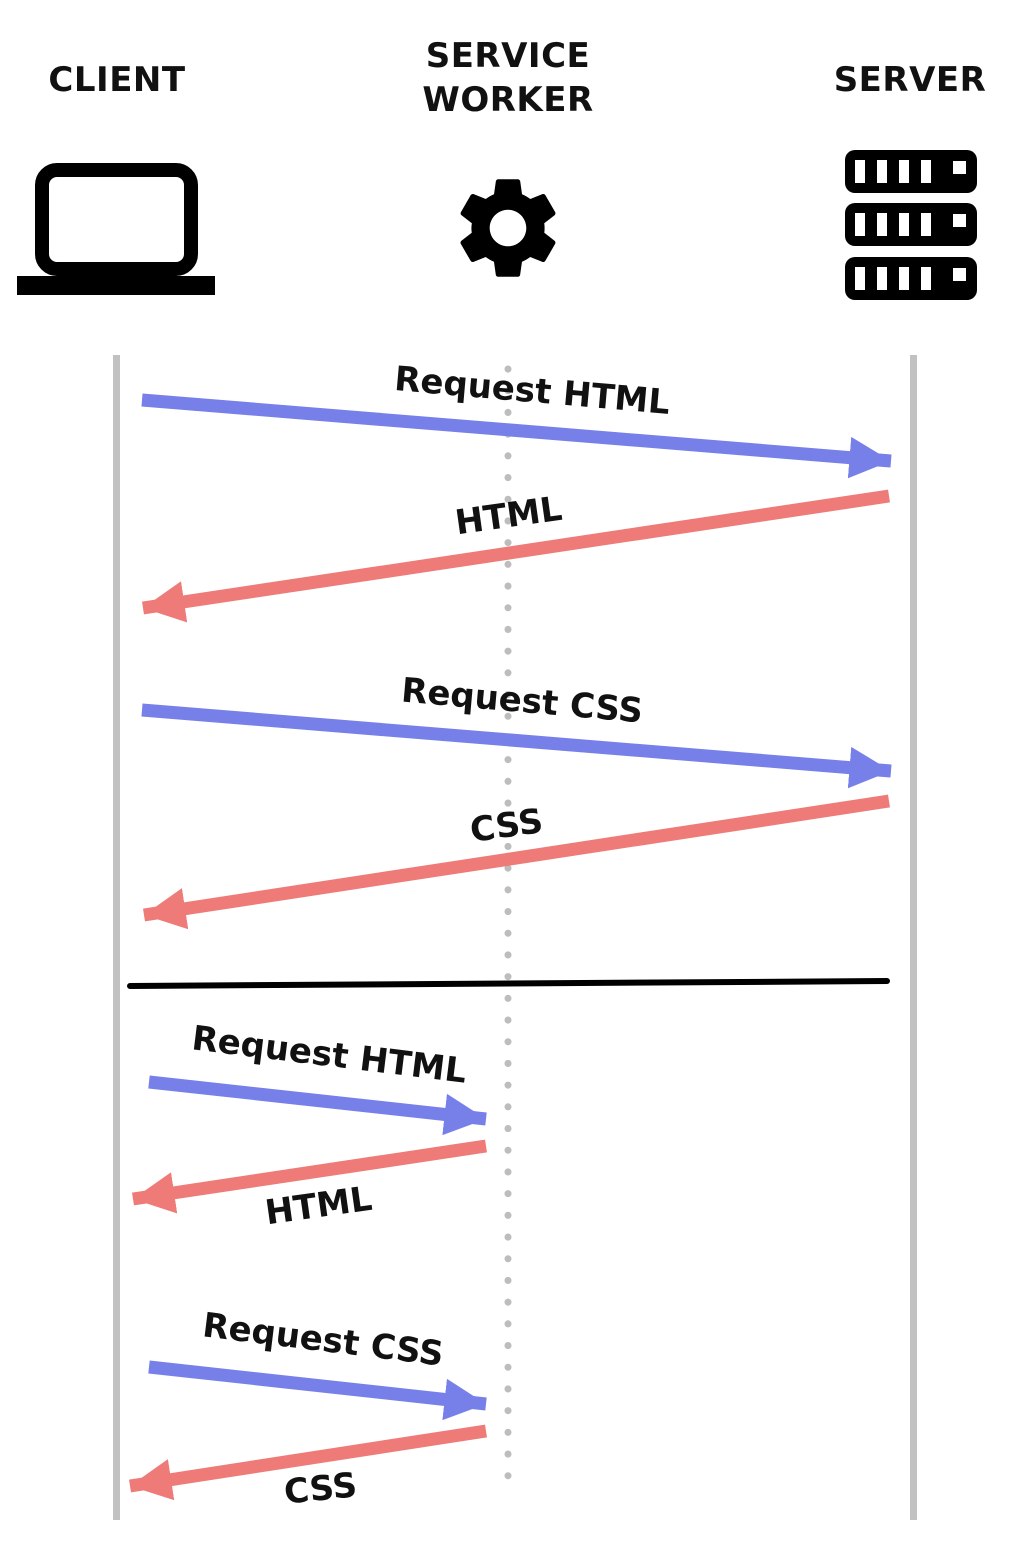 The height and width of the screenshot is (1548, 1012). What do you see at coordinates (508, 983) in the screenshot?
I see `before-after-divider` at bounding box center [508, 983].